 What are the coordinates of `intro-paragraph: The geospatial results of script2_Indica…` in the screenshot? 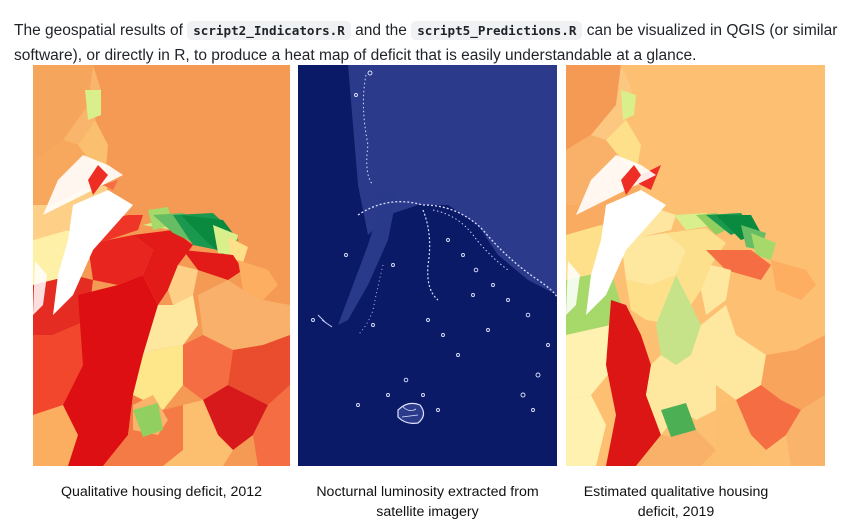 It's located at (436, 43).